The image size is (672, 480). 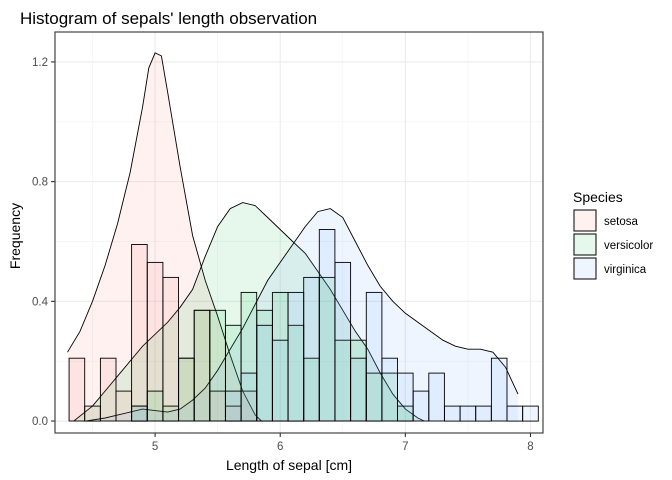 What do you see at coordinates (40, 302) in the screenshot?
I see `y-tick-label: 0.4` at bounding box center [40, 302].